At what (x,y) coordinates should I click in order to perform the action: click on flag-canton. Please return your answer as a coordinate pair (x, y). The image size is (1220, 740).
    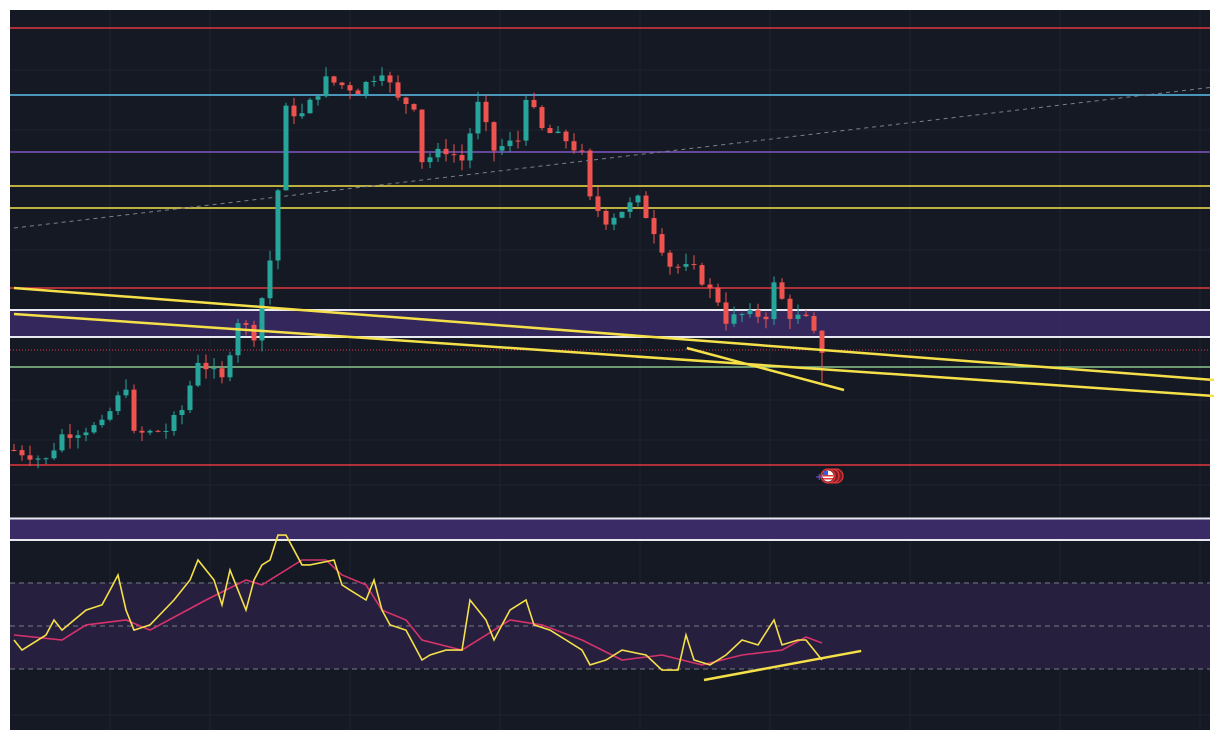
    Looking at the image, I should click on (825, 473).